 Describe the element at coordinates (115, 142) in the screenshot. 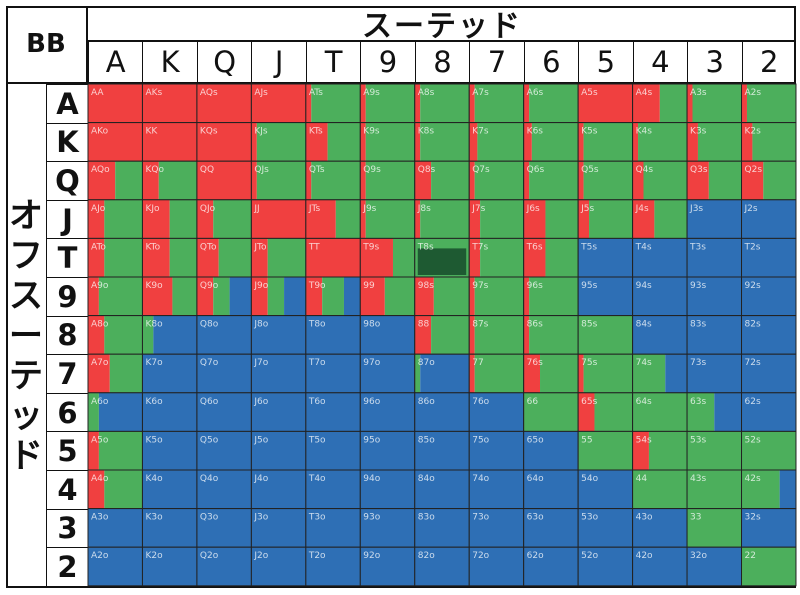

I see `hand-cell-AKo: AKo` at that location.